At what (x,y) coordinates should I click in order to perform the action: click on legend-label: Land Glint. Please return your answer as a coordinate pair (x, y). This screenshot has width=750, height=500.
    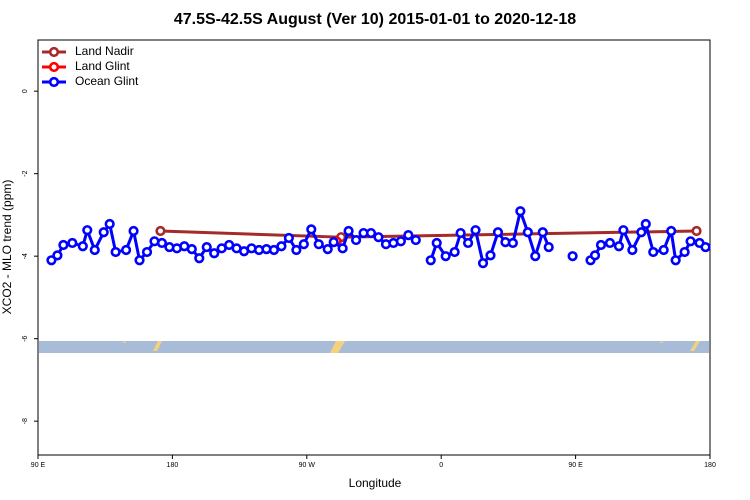
    Looking at the image, I should click on (102, 66).